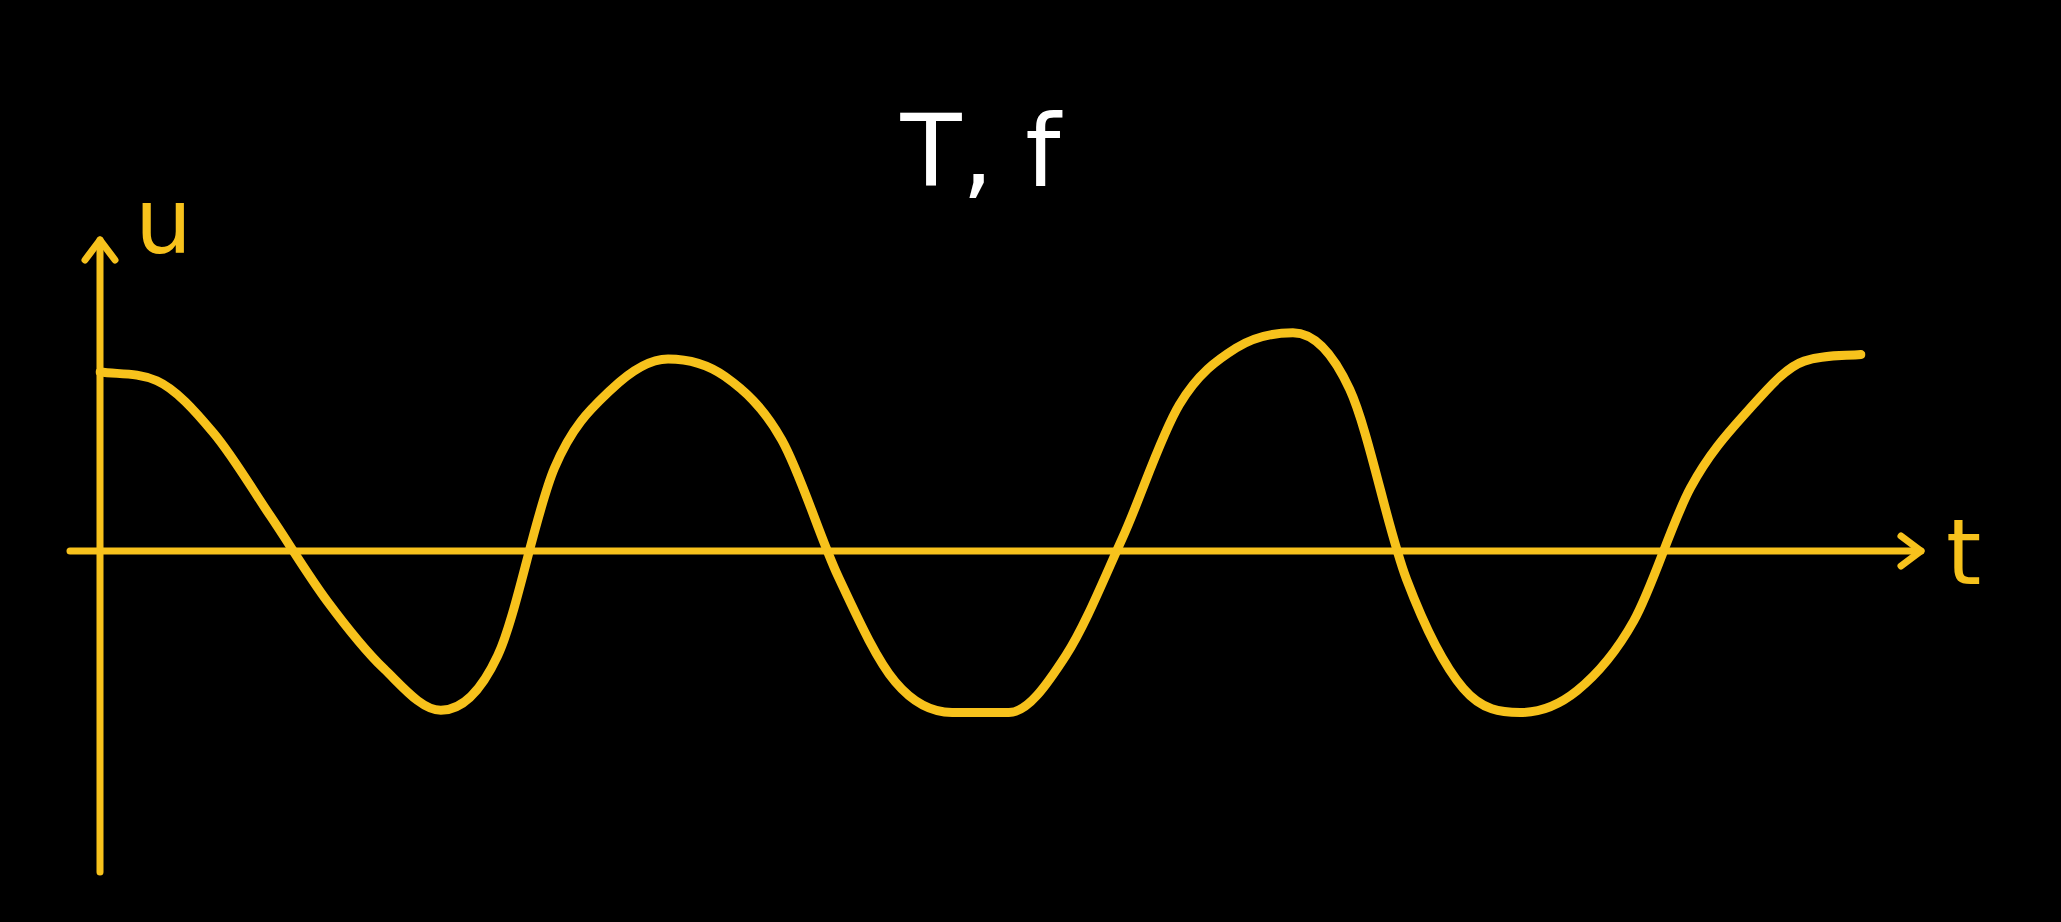  Describe the element at coordinates (1964, 553) in the screenshot. I see `x-axis-title: t` at that location.